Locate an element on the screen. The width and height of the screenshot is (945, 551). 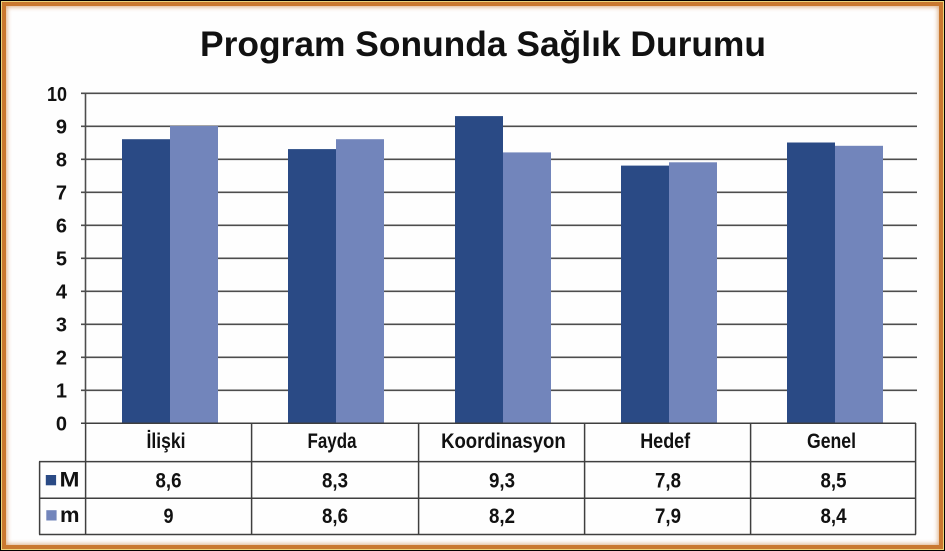
svg-text: 7,9 is located at coordinates (668, 516).